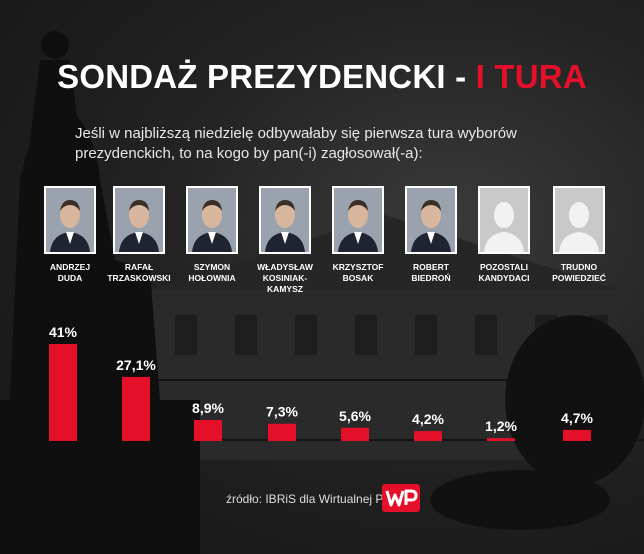  I want to click on data-label: 1,2%, so click(501, 426).